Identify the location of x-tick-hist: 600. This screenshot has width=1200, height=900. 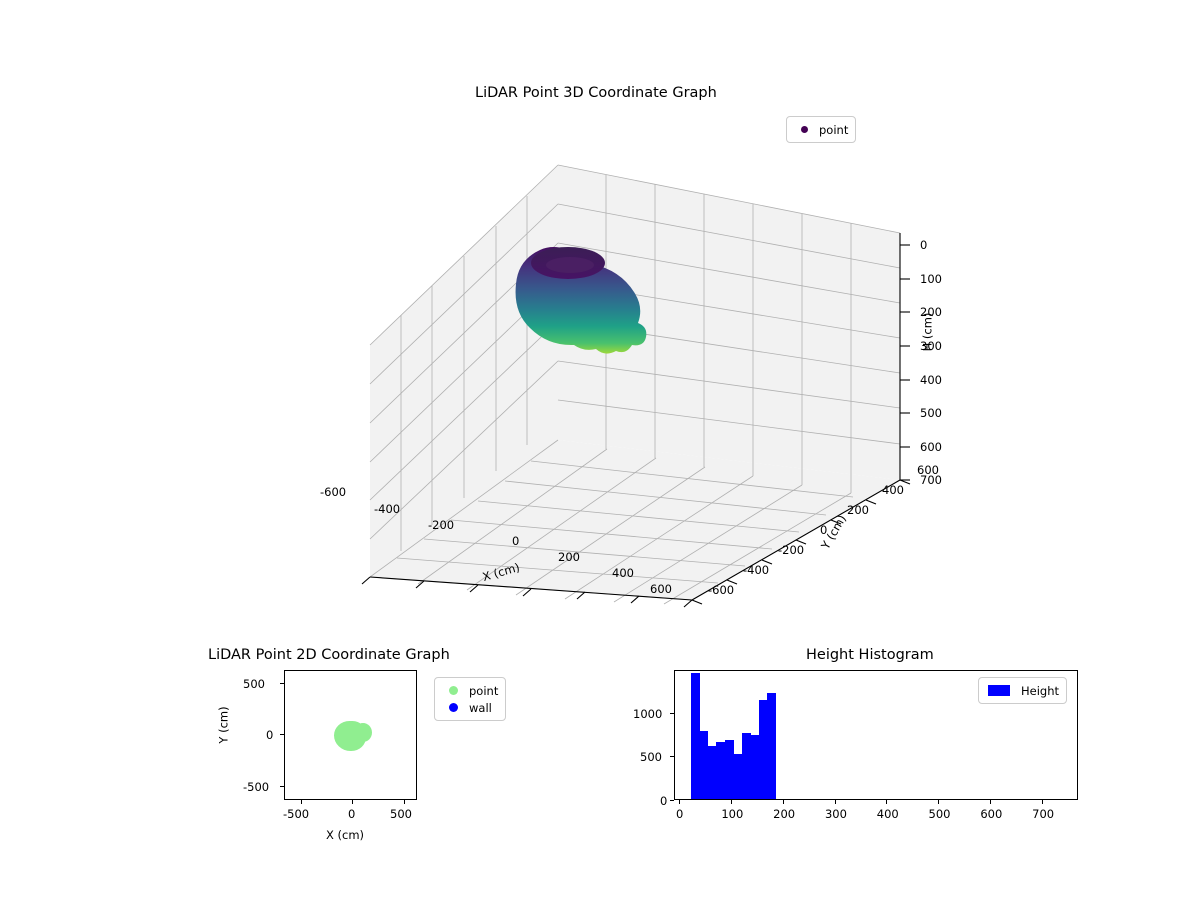
(991, 814).